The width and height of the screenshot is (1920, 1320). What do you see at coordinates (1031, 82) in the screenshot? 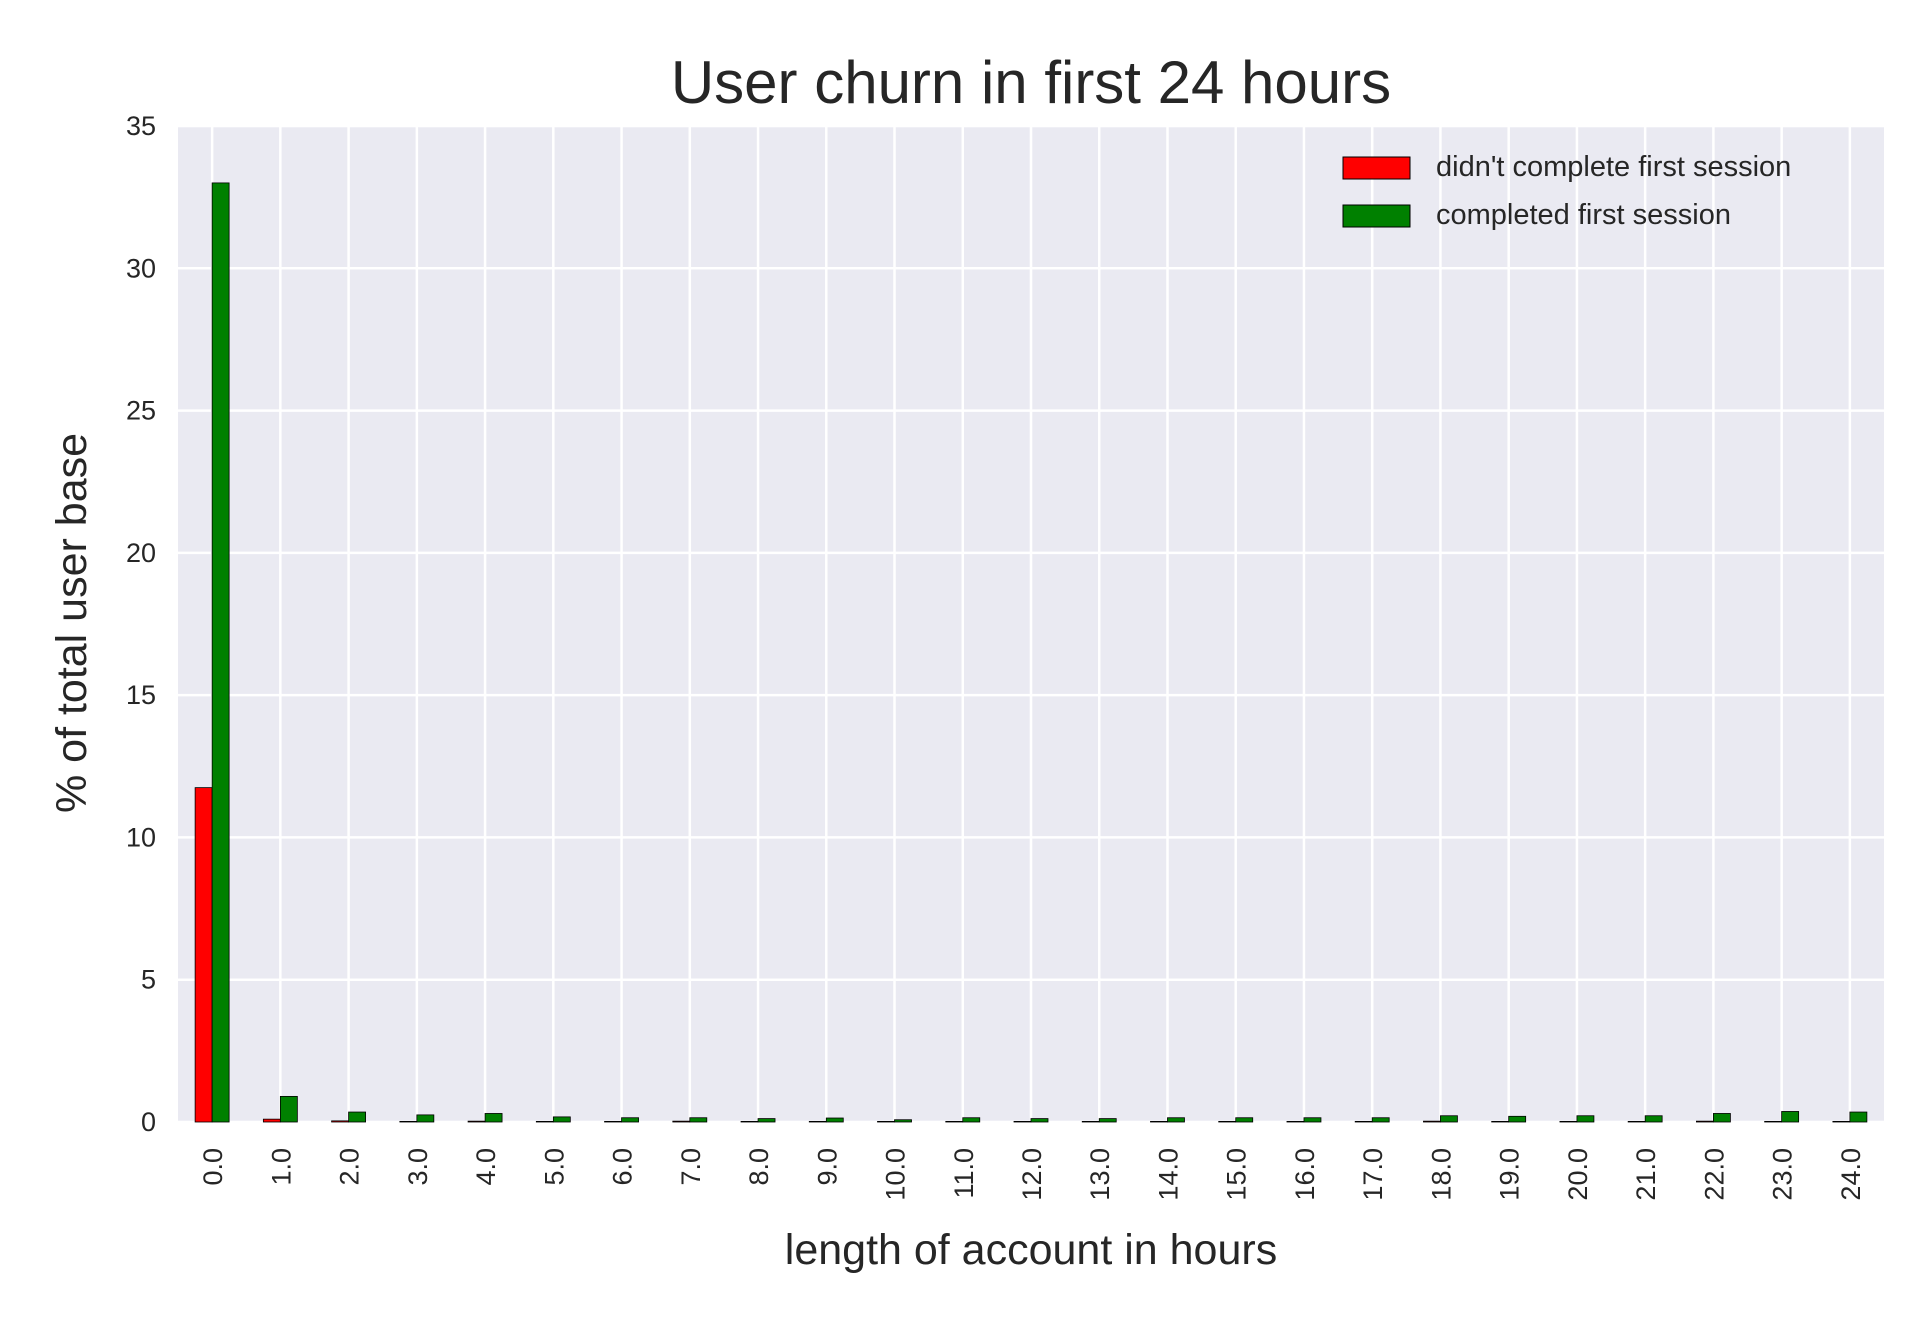
I see `chart-title: User churn in first 24 hours` at bounding box center [1031, 82].